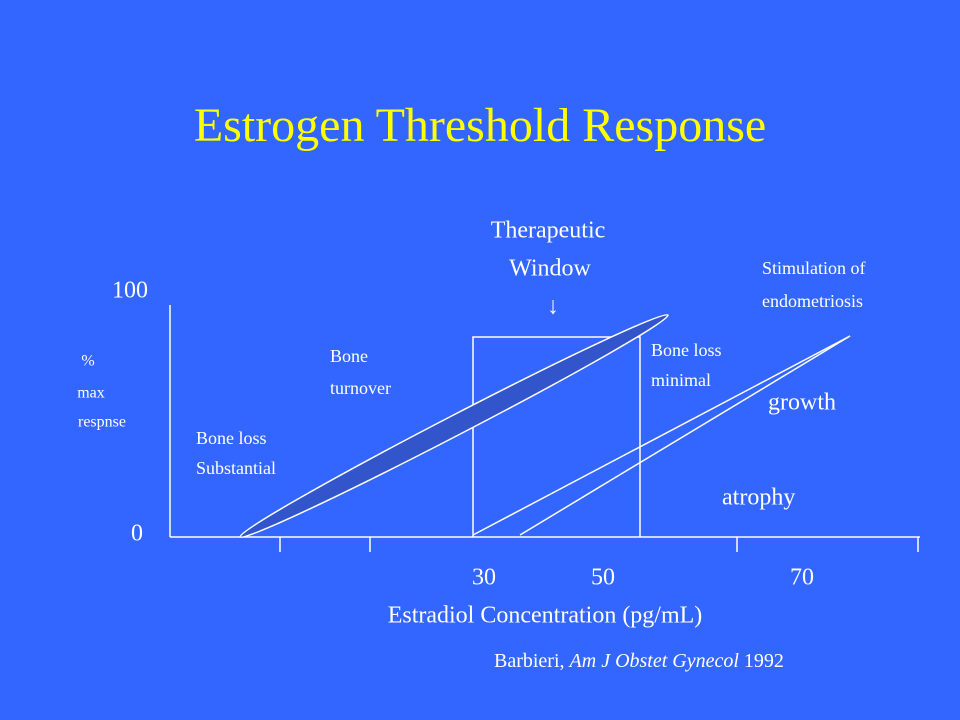  What do you see at coordinates (102, 422) in the screenshot?
I see `y-title: respnse` at bounding box center [102, 422].